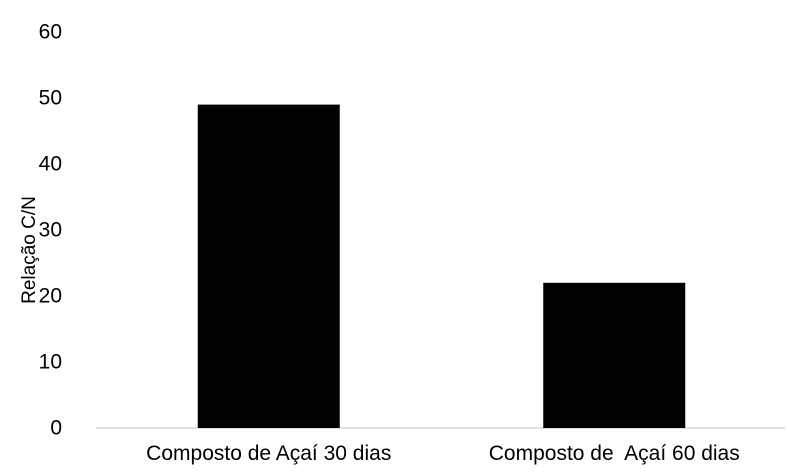  What do you see at coordinates (50, 362) in the screenshot?
I see `y-tick-label: 10` at bounding box center [50, 362].